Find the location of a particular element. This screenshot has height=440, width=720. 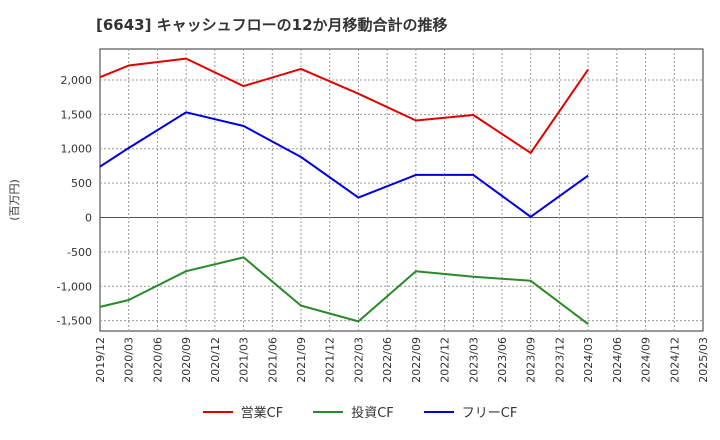

chart-title: [6643] キャッシュフローの12か月移動合計の推移 is located at coordinates (272, 25).